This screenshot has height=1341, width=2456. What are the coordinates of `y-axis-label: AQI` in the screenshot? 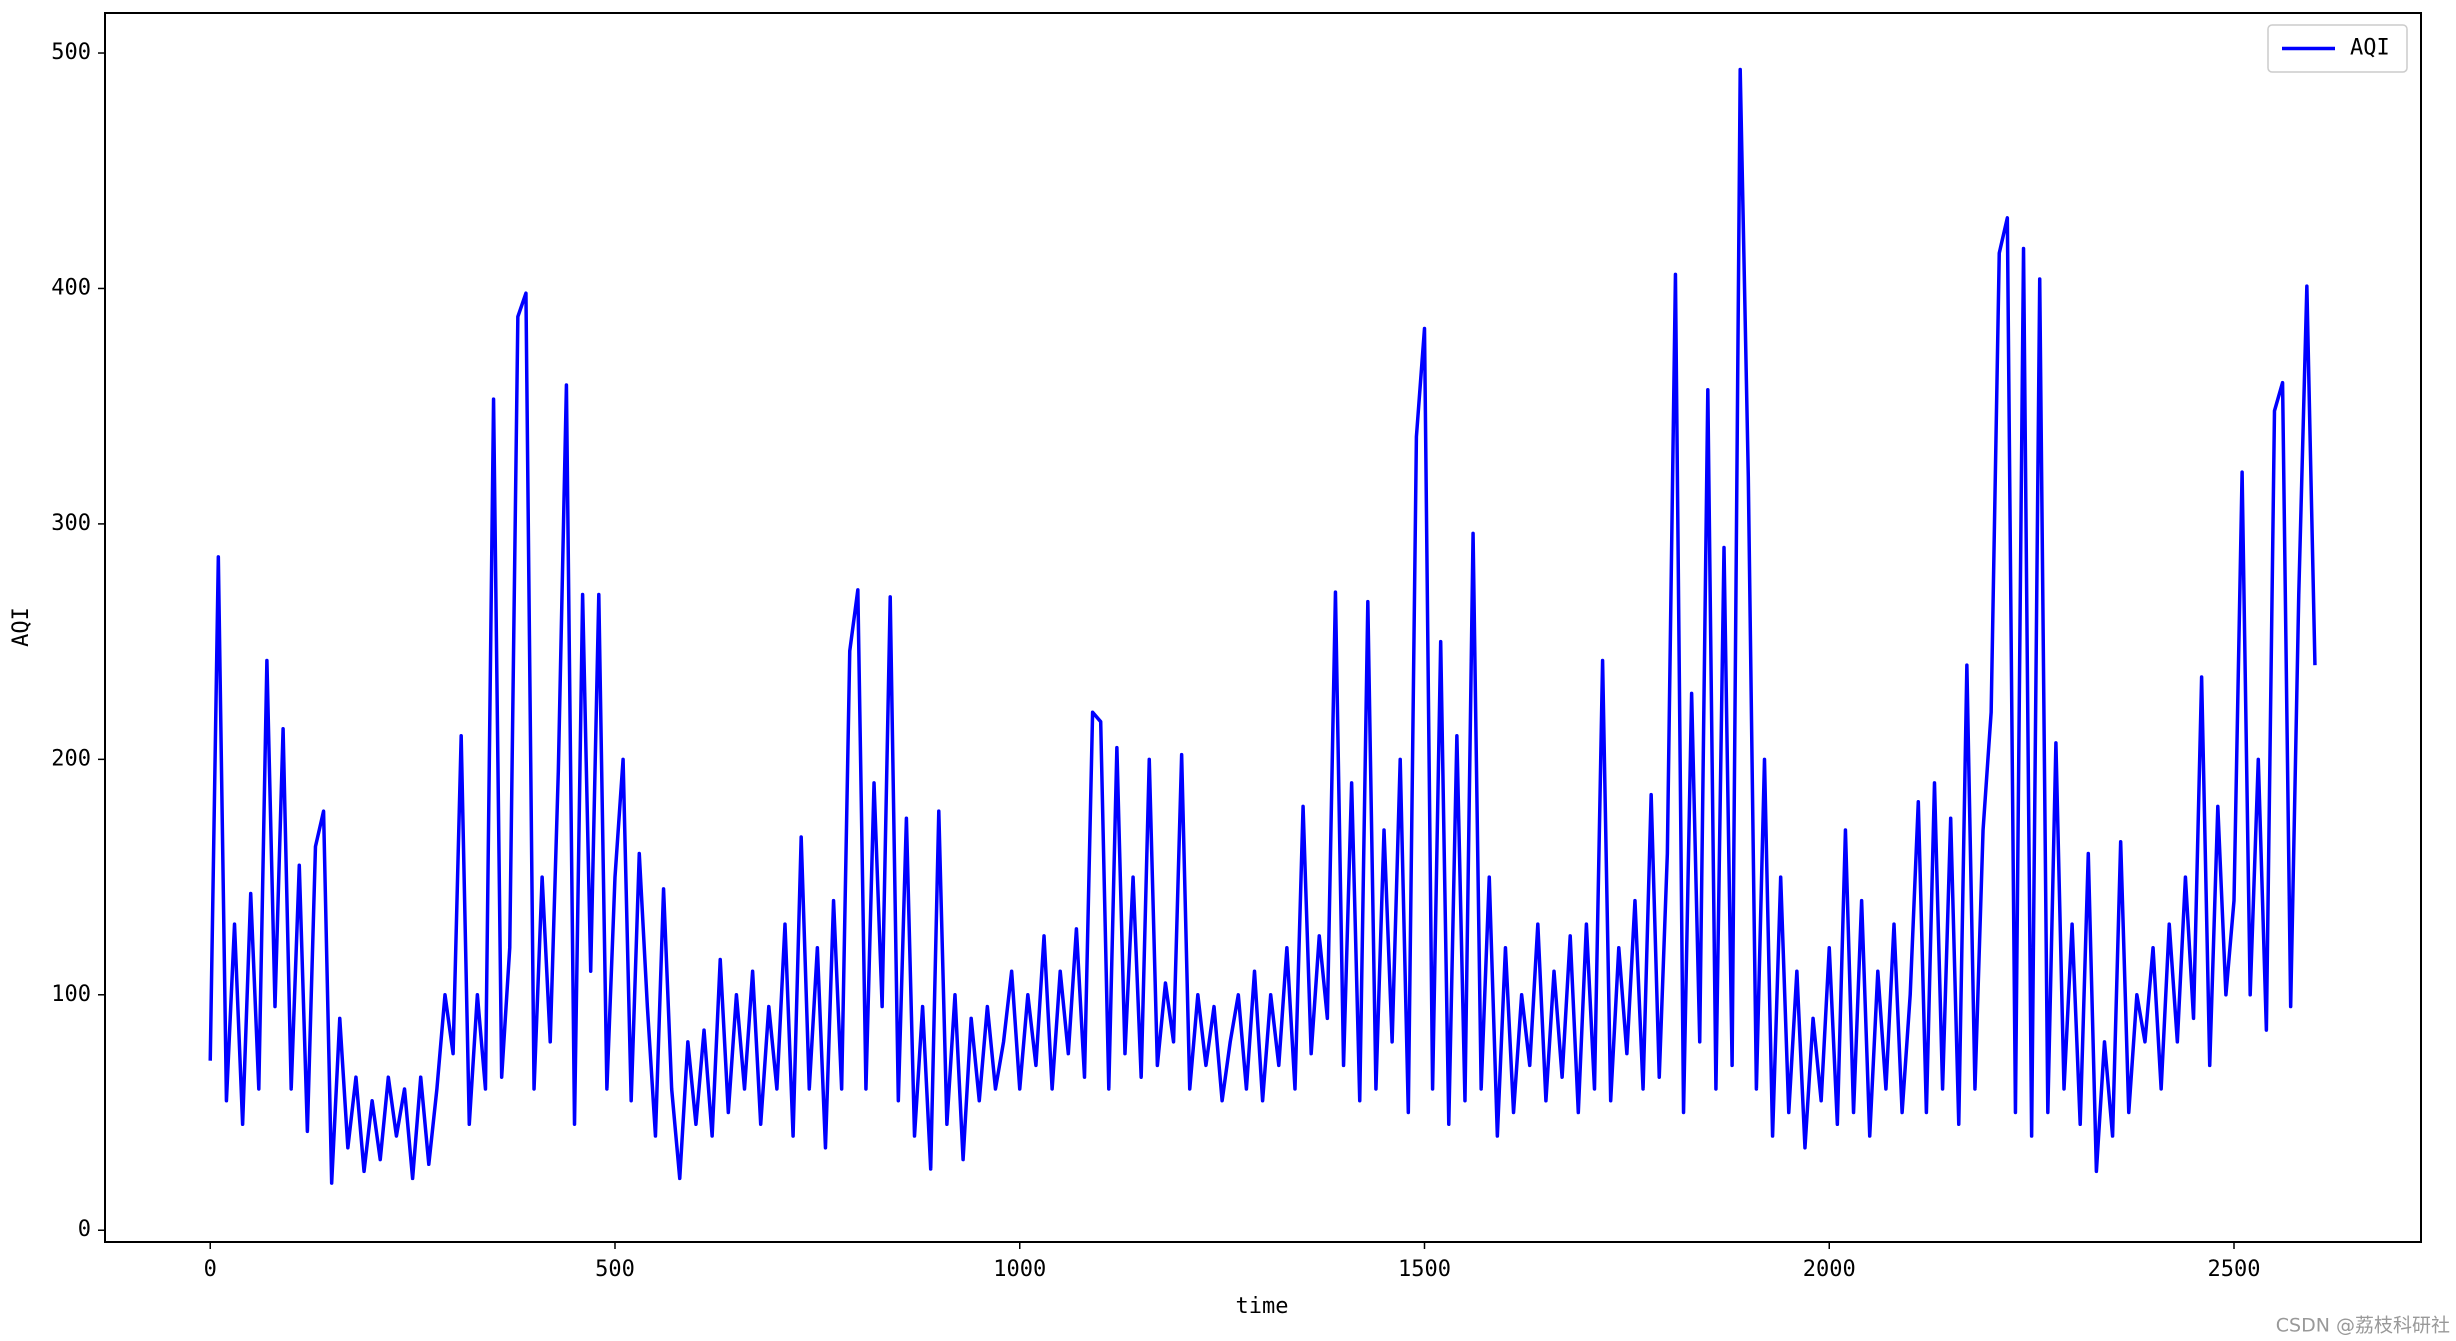 It's located at (21, 627).